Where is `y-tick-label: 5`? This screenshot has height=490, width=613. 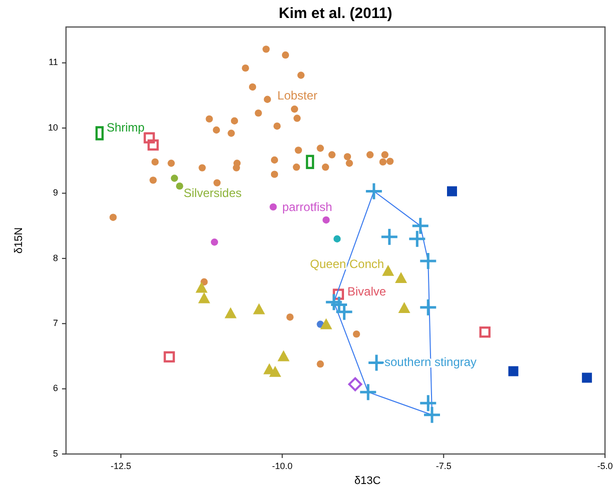 y-tick-label: 5 is located at coordinates (55, 453).